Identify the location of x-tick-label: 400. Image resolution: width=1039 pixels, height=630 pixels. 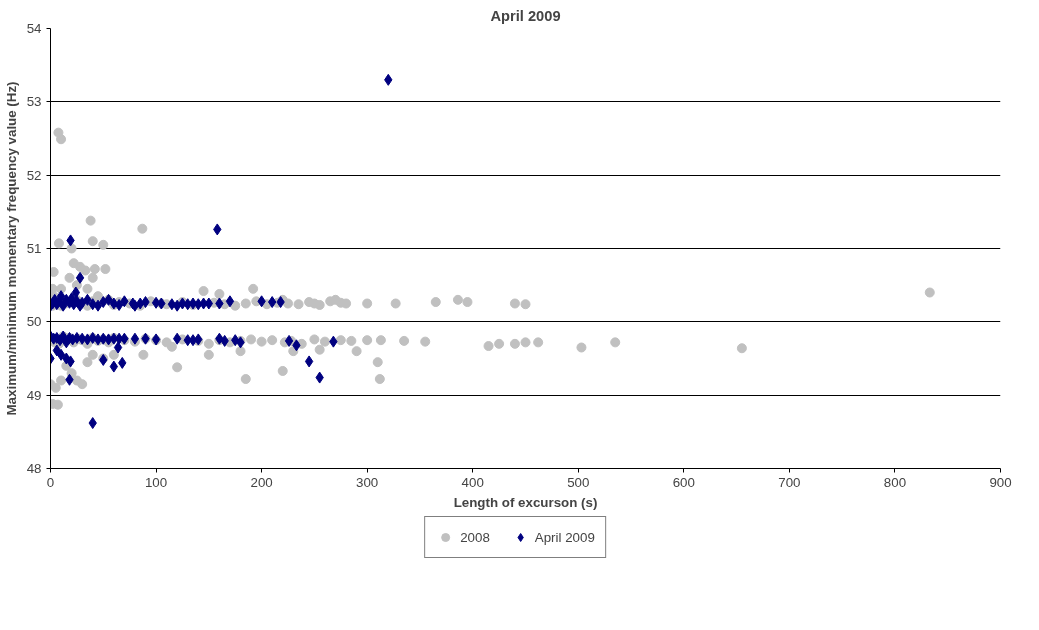
(472, 482).